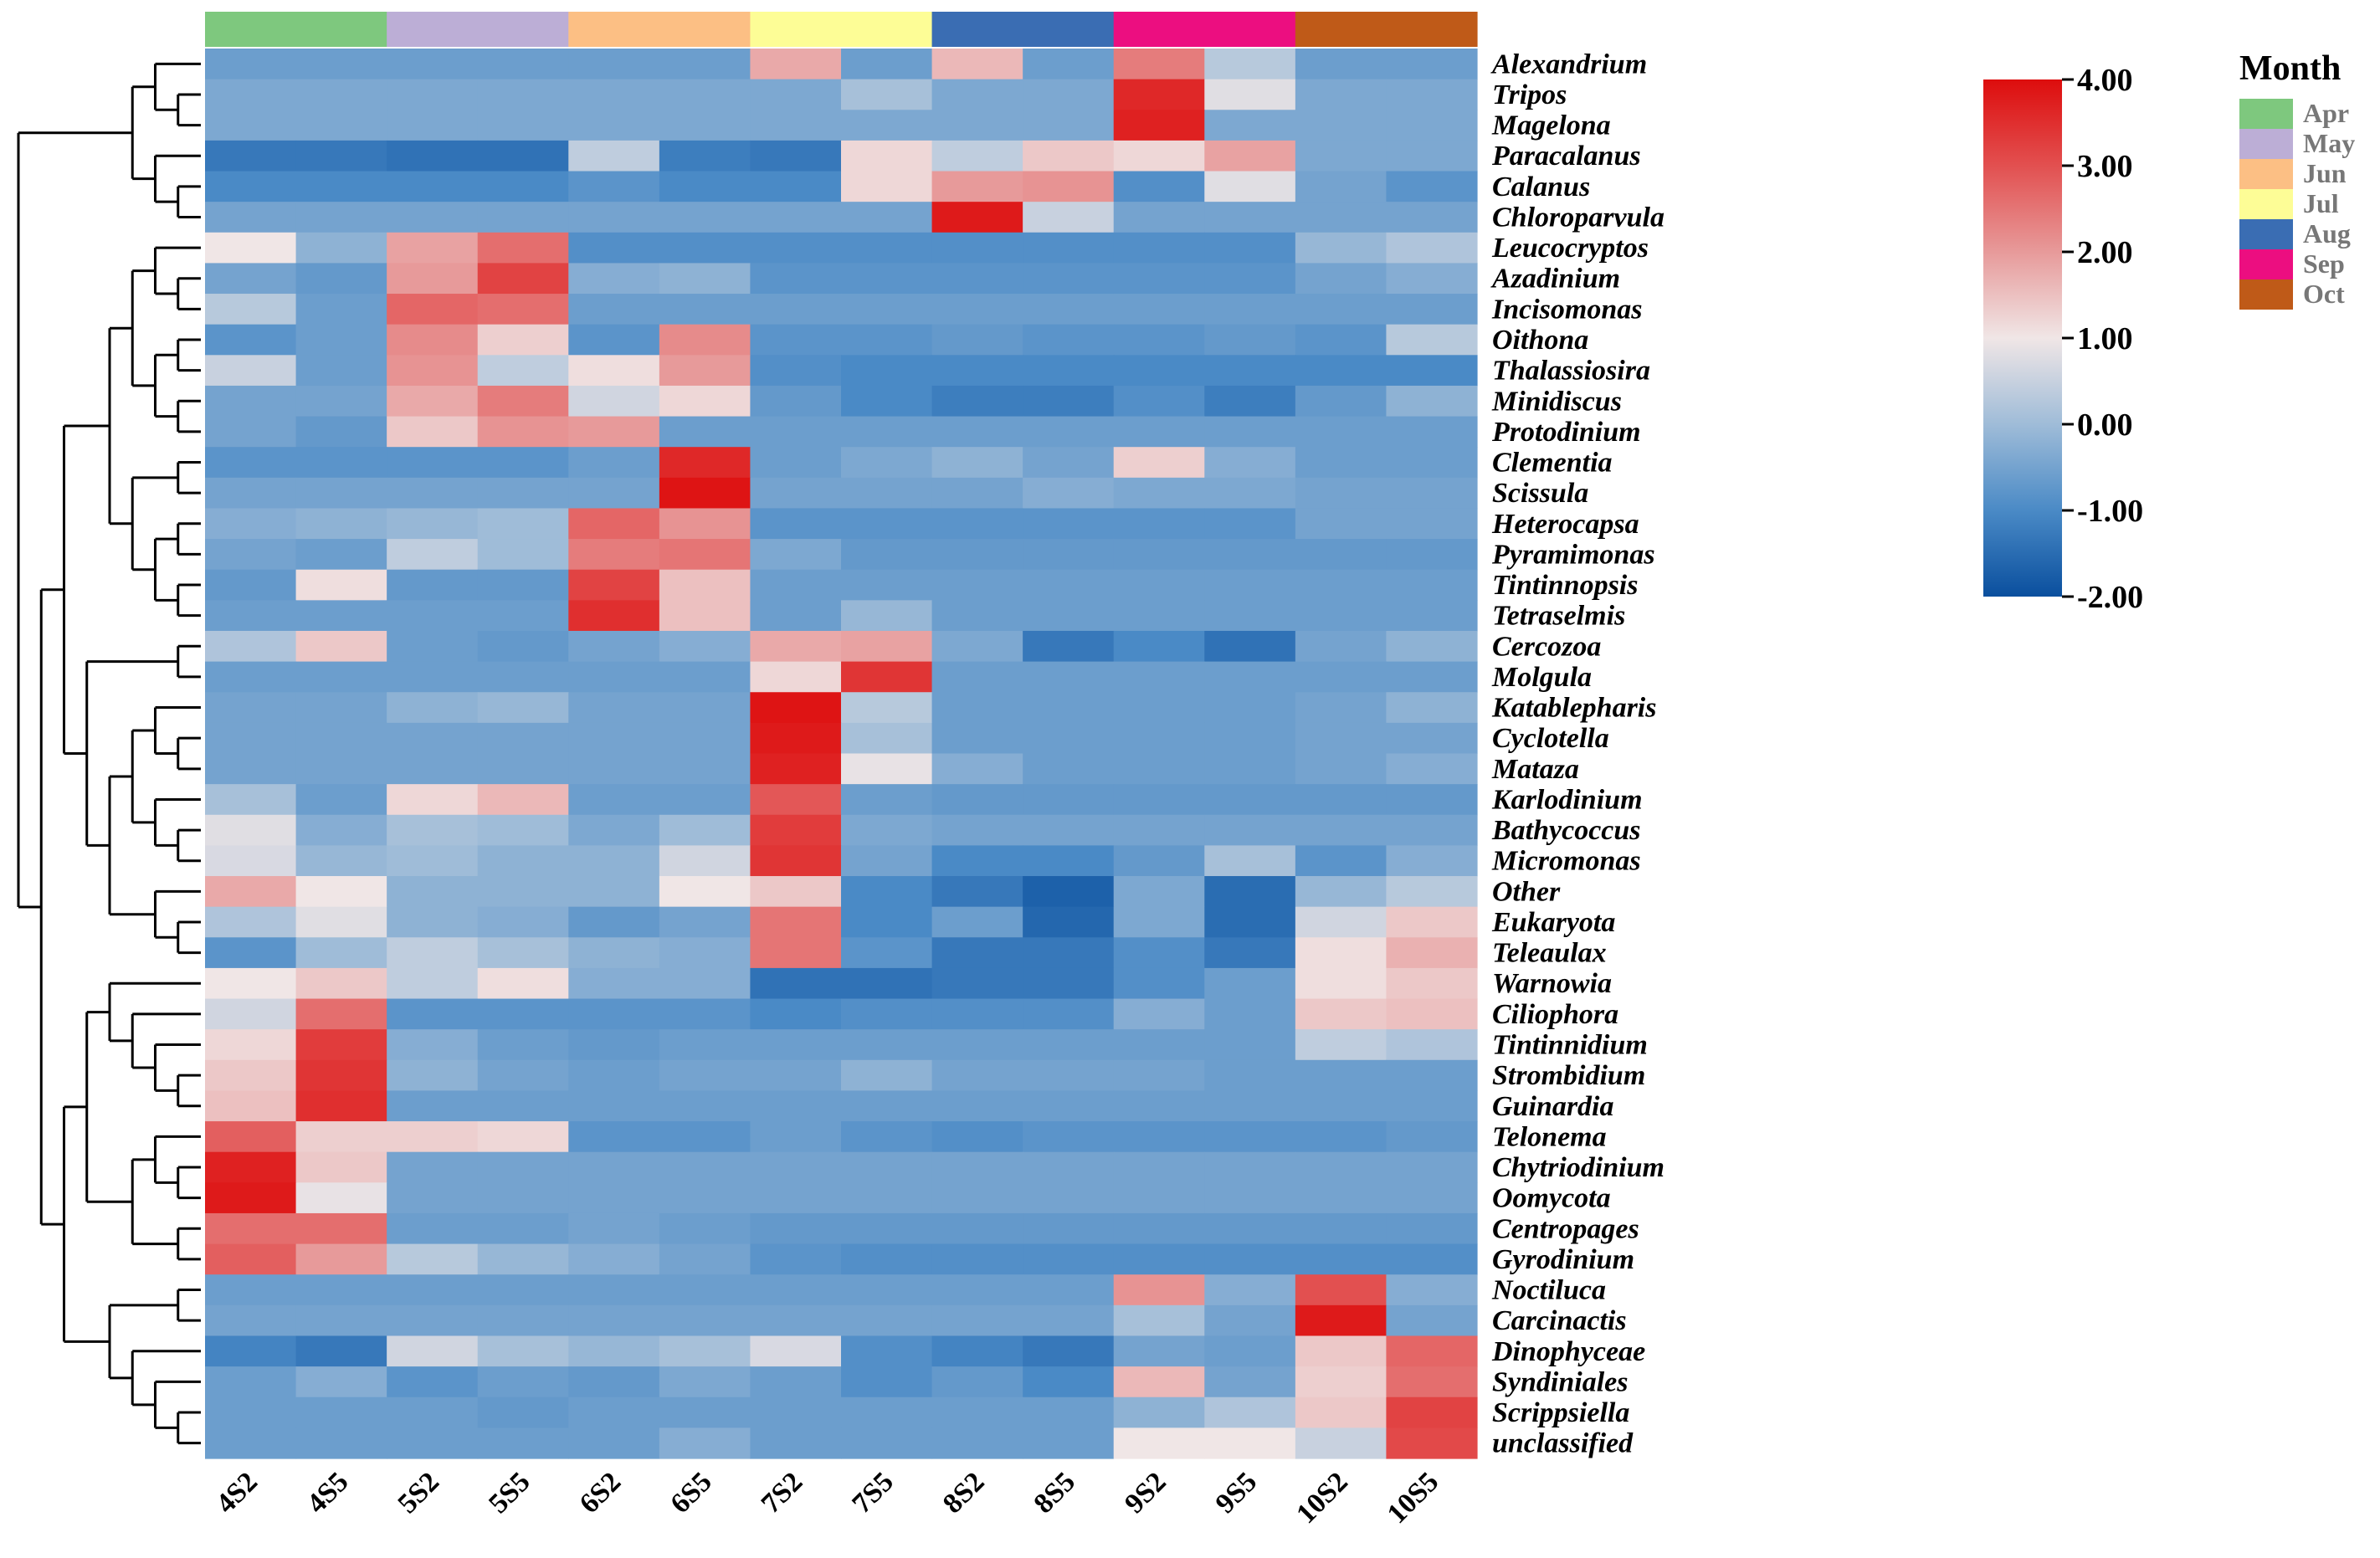 Image resolution: width=2380 pixels, height=1558 pixels. Describe the element at coordinates (2063, 339) in the screenshot. I see `colorbar: 4.00 3.00 2.00 1.00 0.00 -1.00 -2.00` at that location.